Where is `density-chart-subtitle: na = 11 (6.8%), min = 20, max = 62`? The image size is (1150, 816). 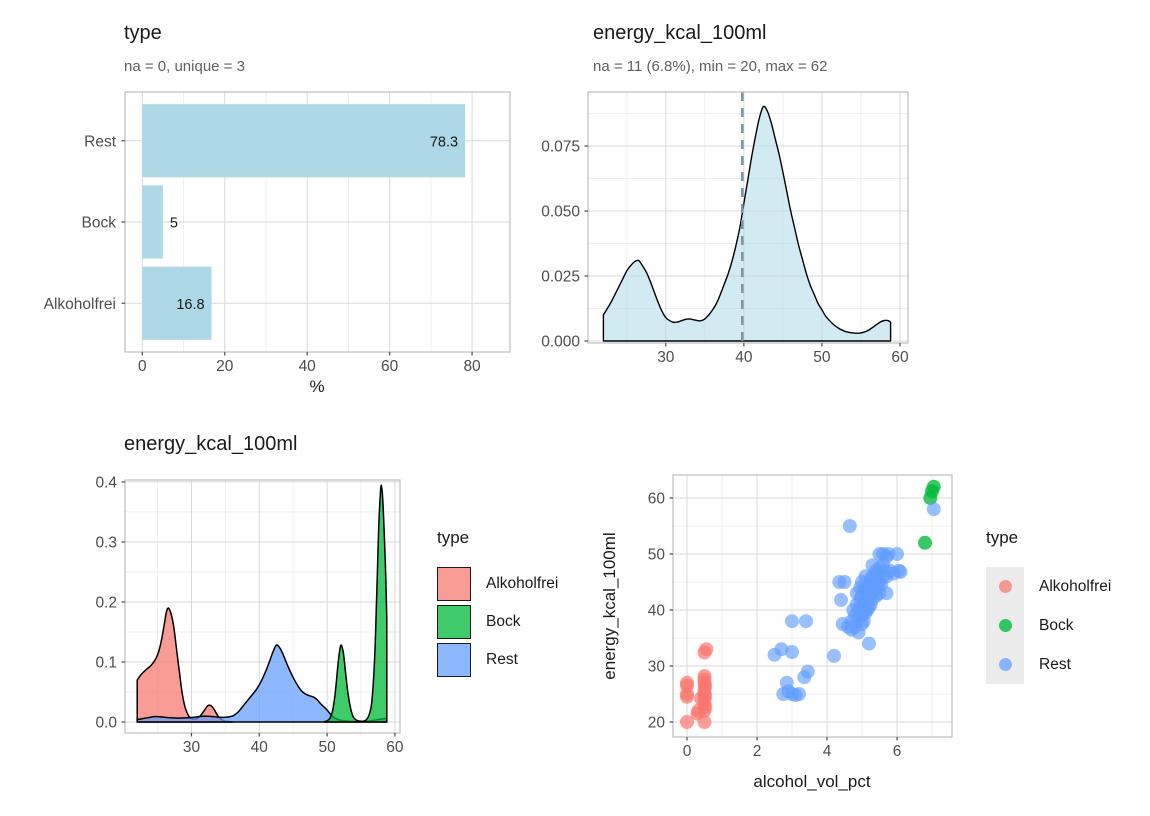 density-chart-subtitle: na = 11 (6.8%), min = 20, max = 62 is located at coordinates (710, 66).